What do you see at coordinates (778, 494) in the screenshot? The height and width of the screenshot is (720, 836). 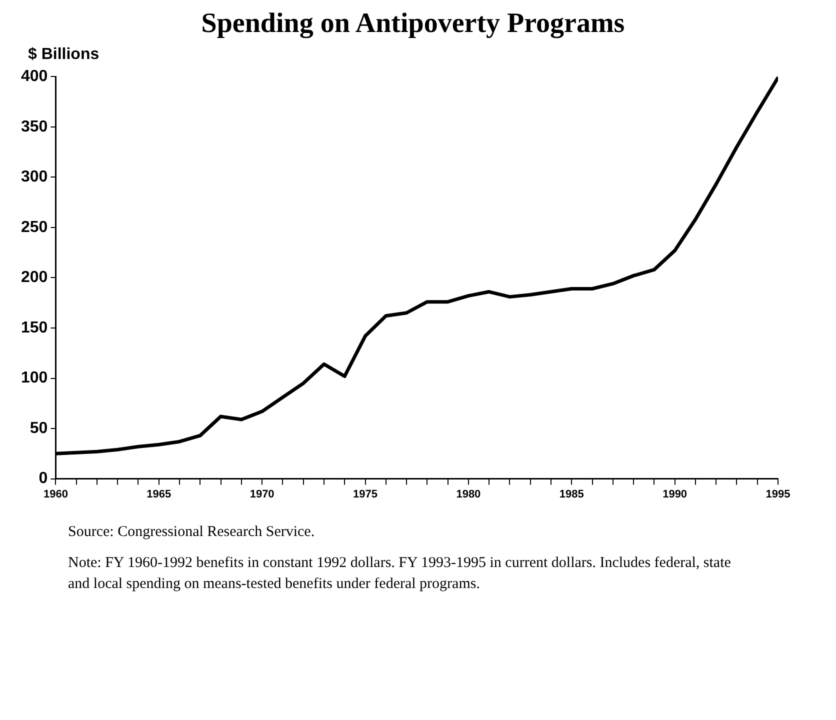 I see `x-tick-label: 1995` at bounding box center [778, 494].